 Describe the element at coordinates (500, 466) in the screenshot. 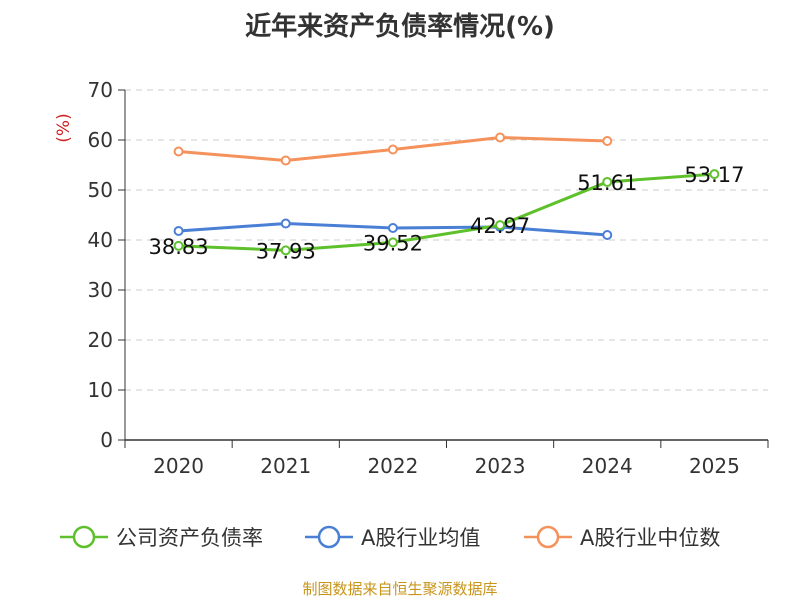

I see `x-tick-label: 2023` at that location.